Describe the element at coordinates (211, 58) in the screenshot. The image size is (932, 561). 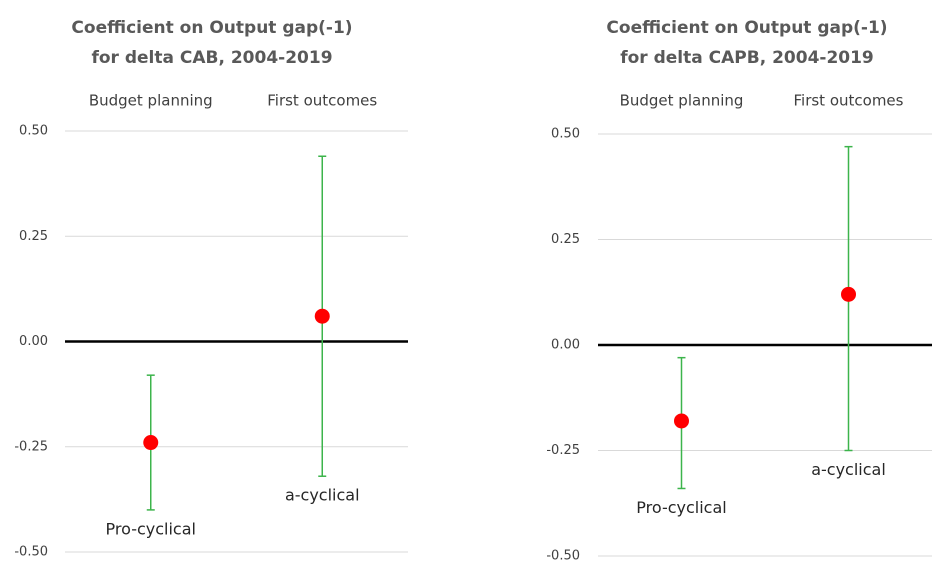
I see `chart-title: for delta CAB, 2004-2019` at that location.